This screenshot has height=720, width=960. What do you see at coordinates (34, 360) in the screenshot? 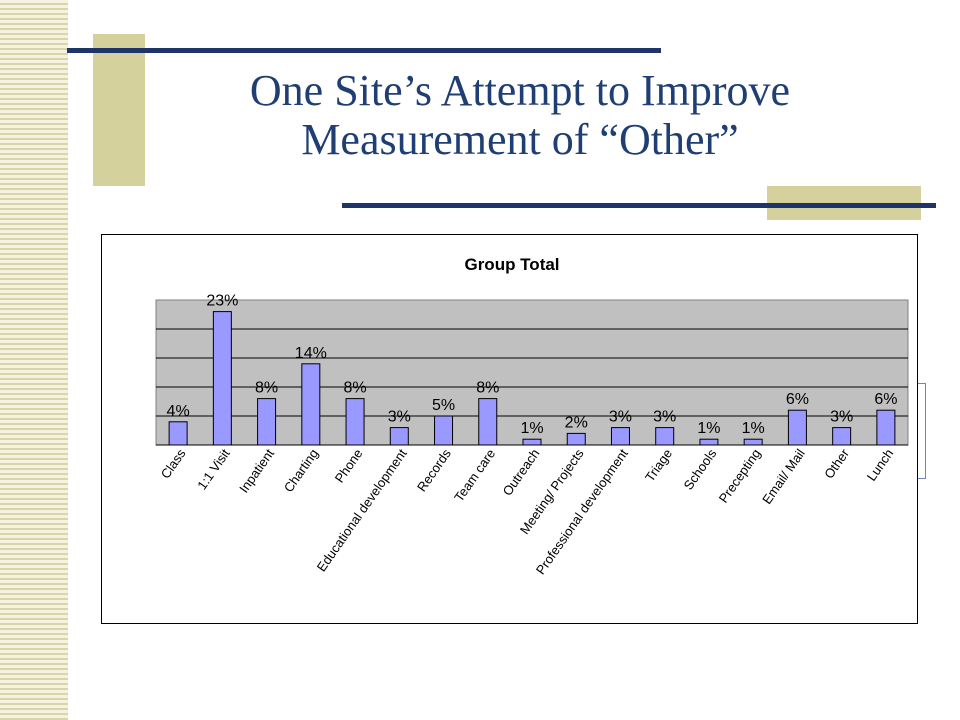
I see `decorative-stripe` at bounding box center [34, 360].